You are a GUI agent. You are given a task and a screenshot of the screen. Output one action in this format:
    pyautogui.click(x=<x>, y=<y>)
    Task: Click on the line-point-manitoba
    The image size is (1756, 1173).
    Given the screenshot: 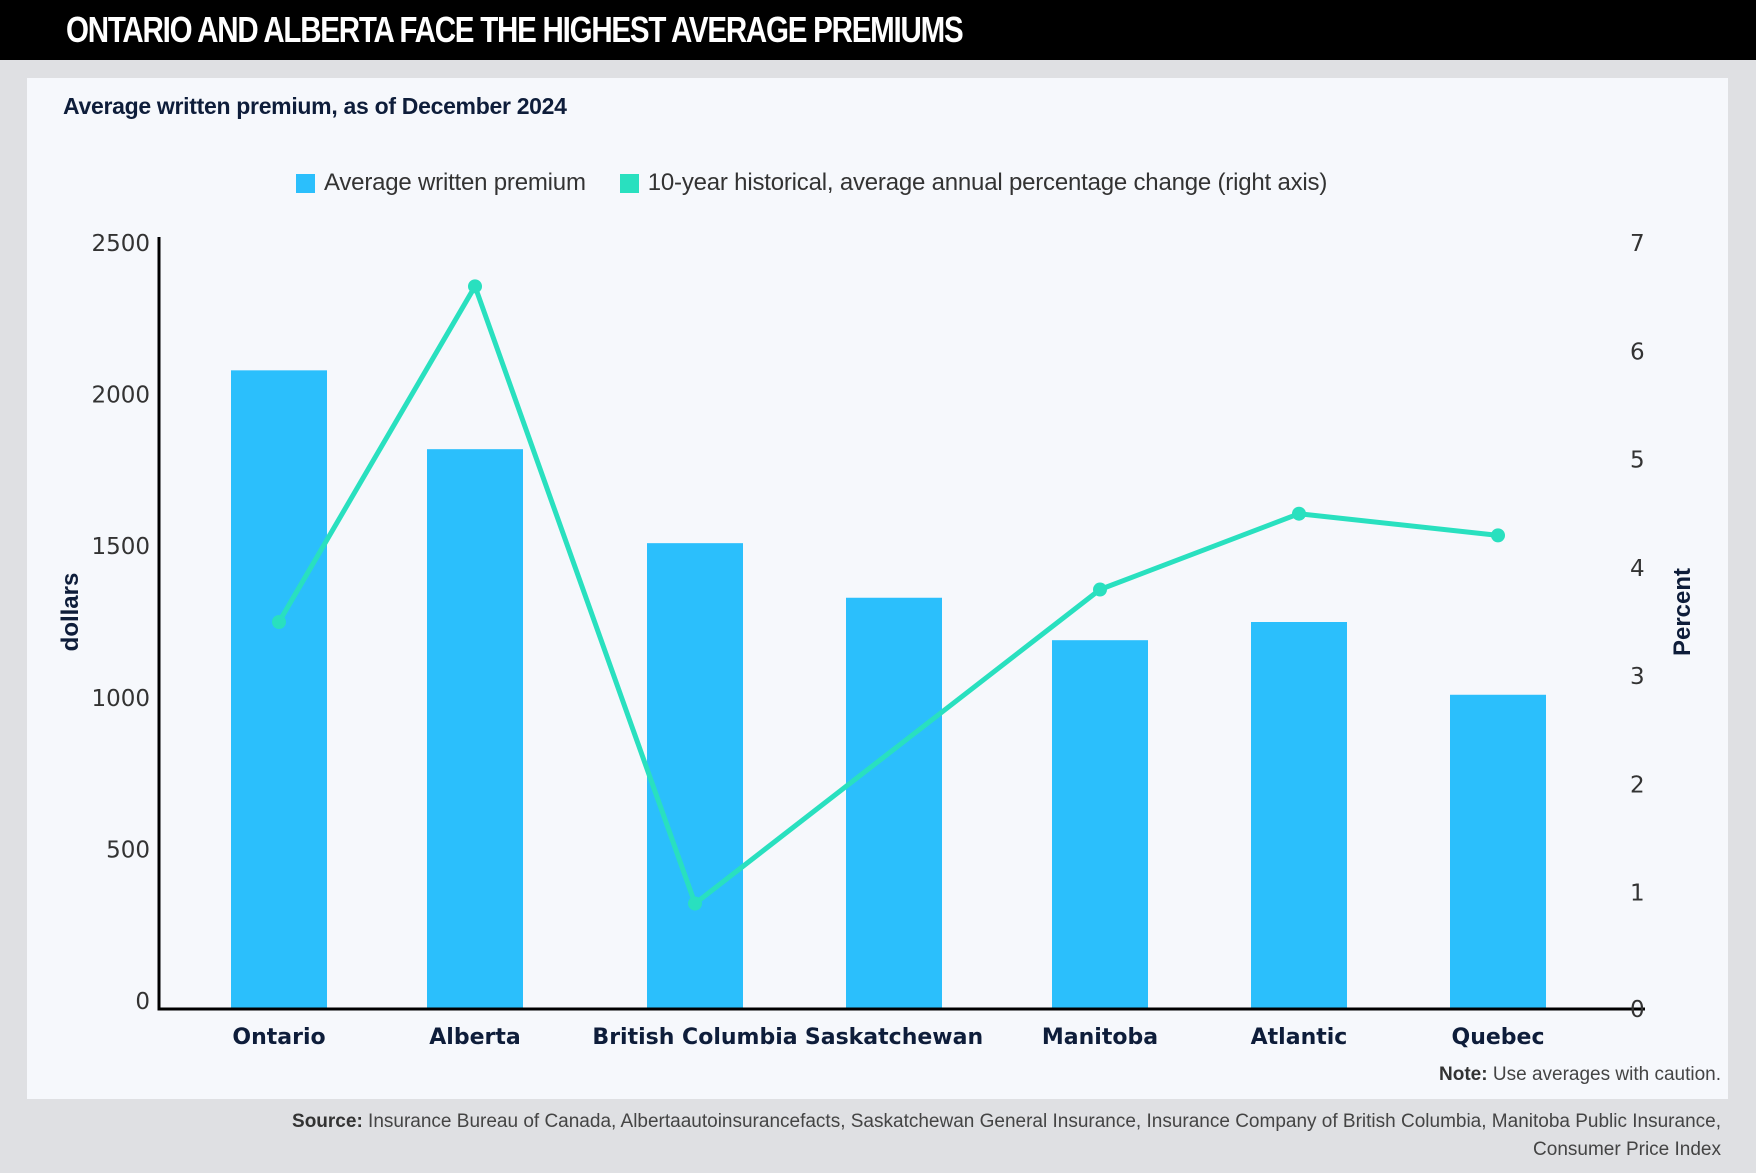 What is the action you would take?
    pyautogui.click(x=1100, y=589)
    